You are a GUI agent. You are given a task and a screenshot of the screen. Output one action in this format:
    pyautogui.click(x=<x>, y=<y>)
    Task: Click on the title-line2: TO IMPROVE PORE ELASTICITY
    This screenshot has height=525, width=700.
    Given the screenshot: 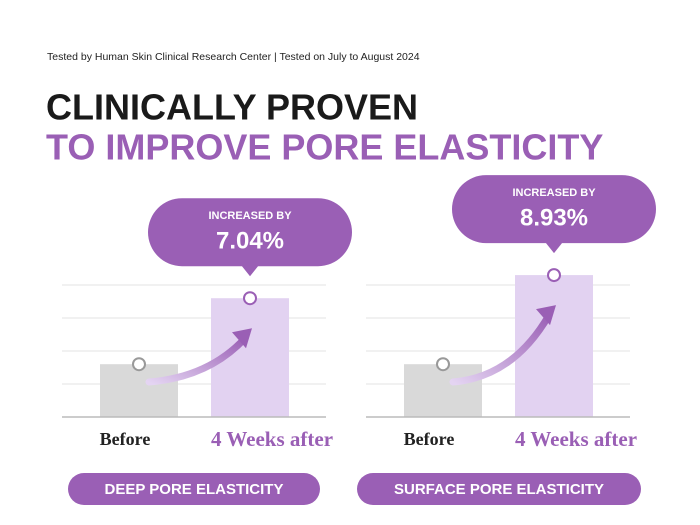 What is the action you would take?
    pyautogui.click(x=324, y=147)
    